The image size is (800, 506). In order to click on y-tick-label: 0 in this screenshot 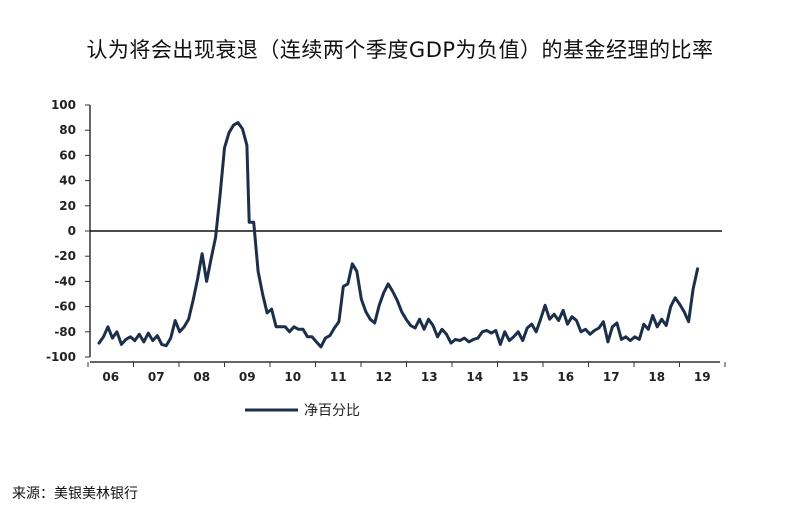, I will do `click(72, 231)`.